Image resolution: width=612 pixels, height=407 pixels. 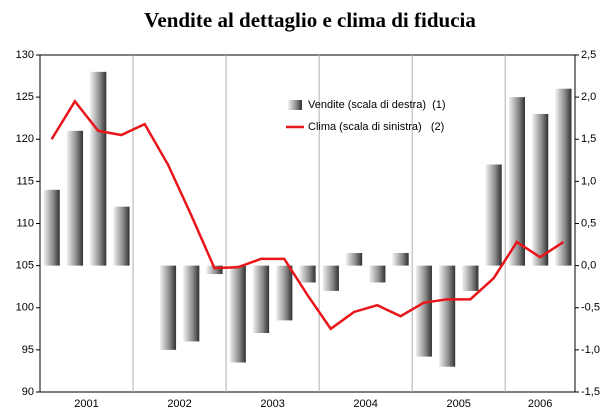 I want to click on y2-tick-label: -0,5, so click(x=590, y=308).